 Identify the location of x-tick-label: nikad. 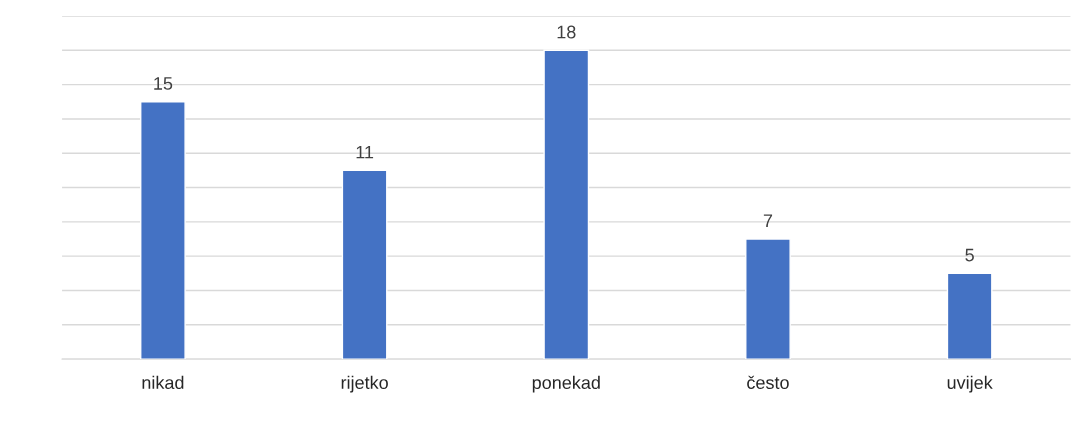
(163, 382).